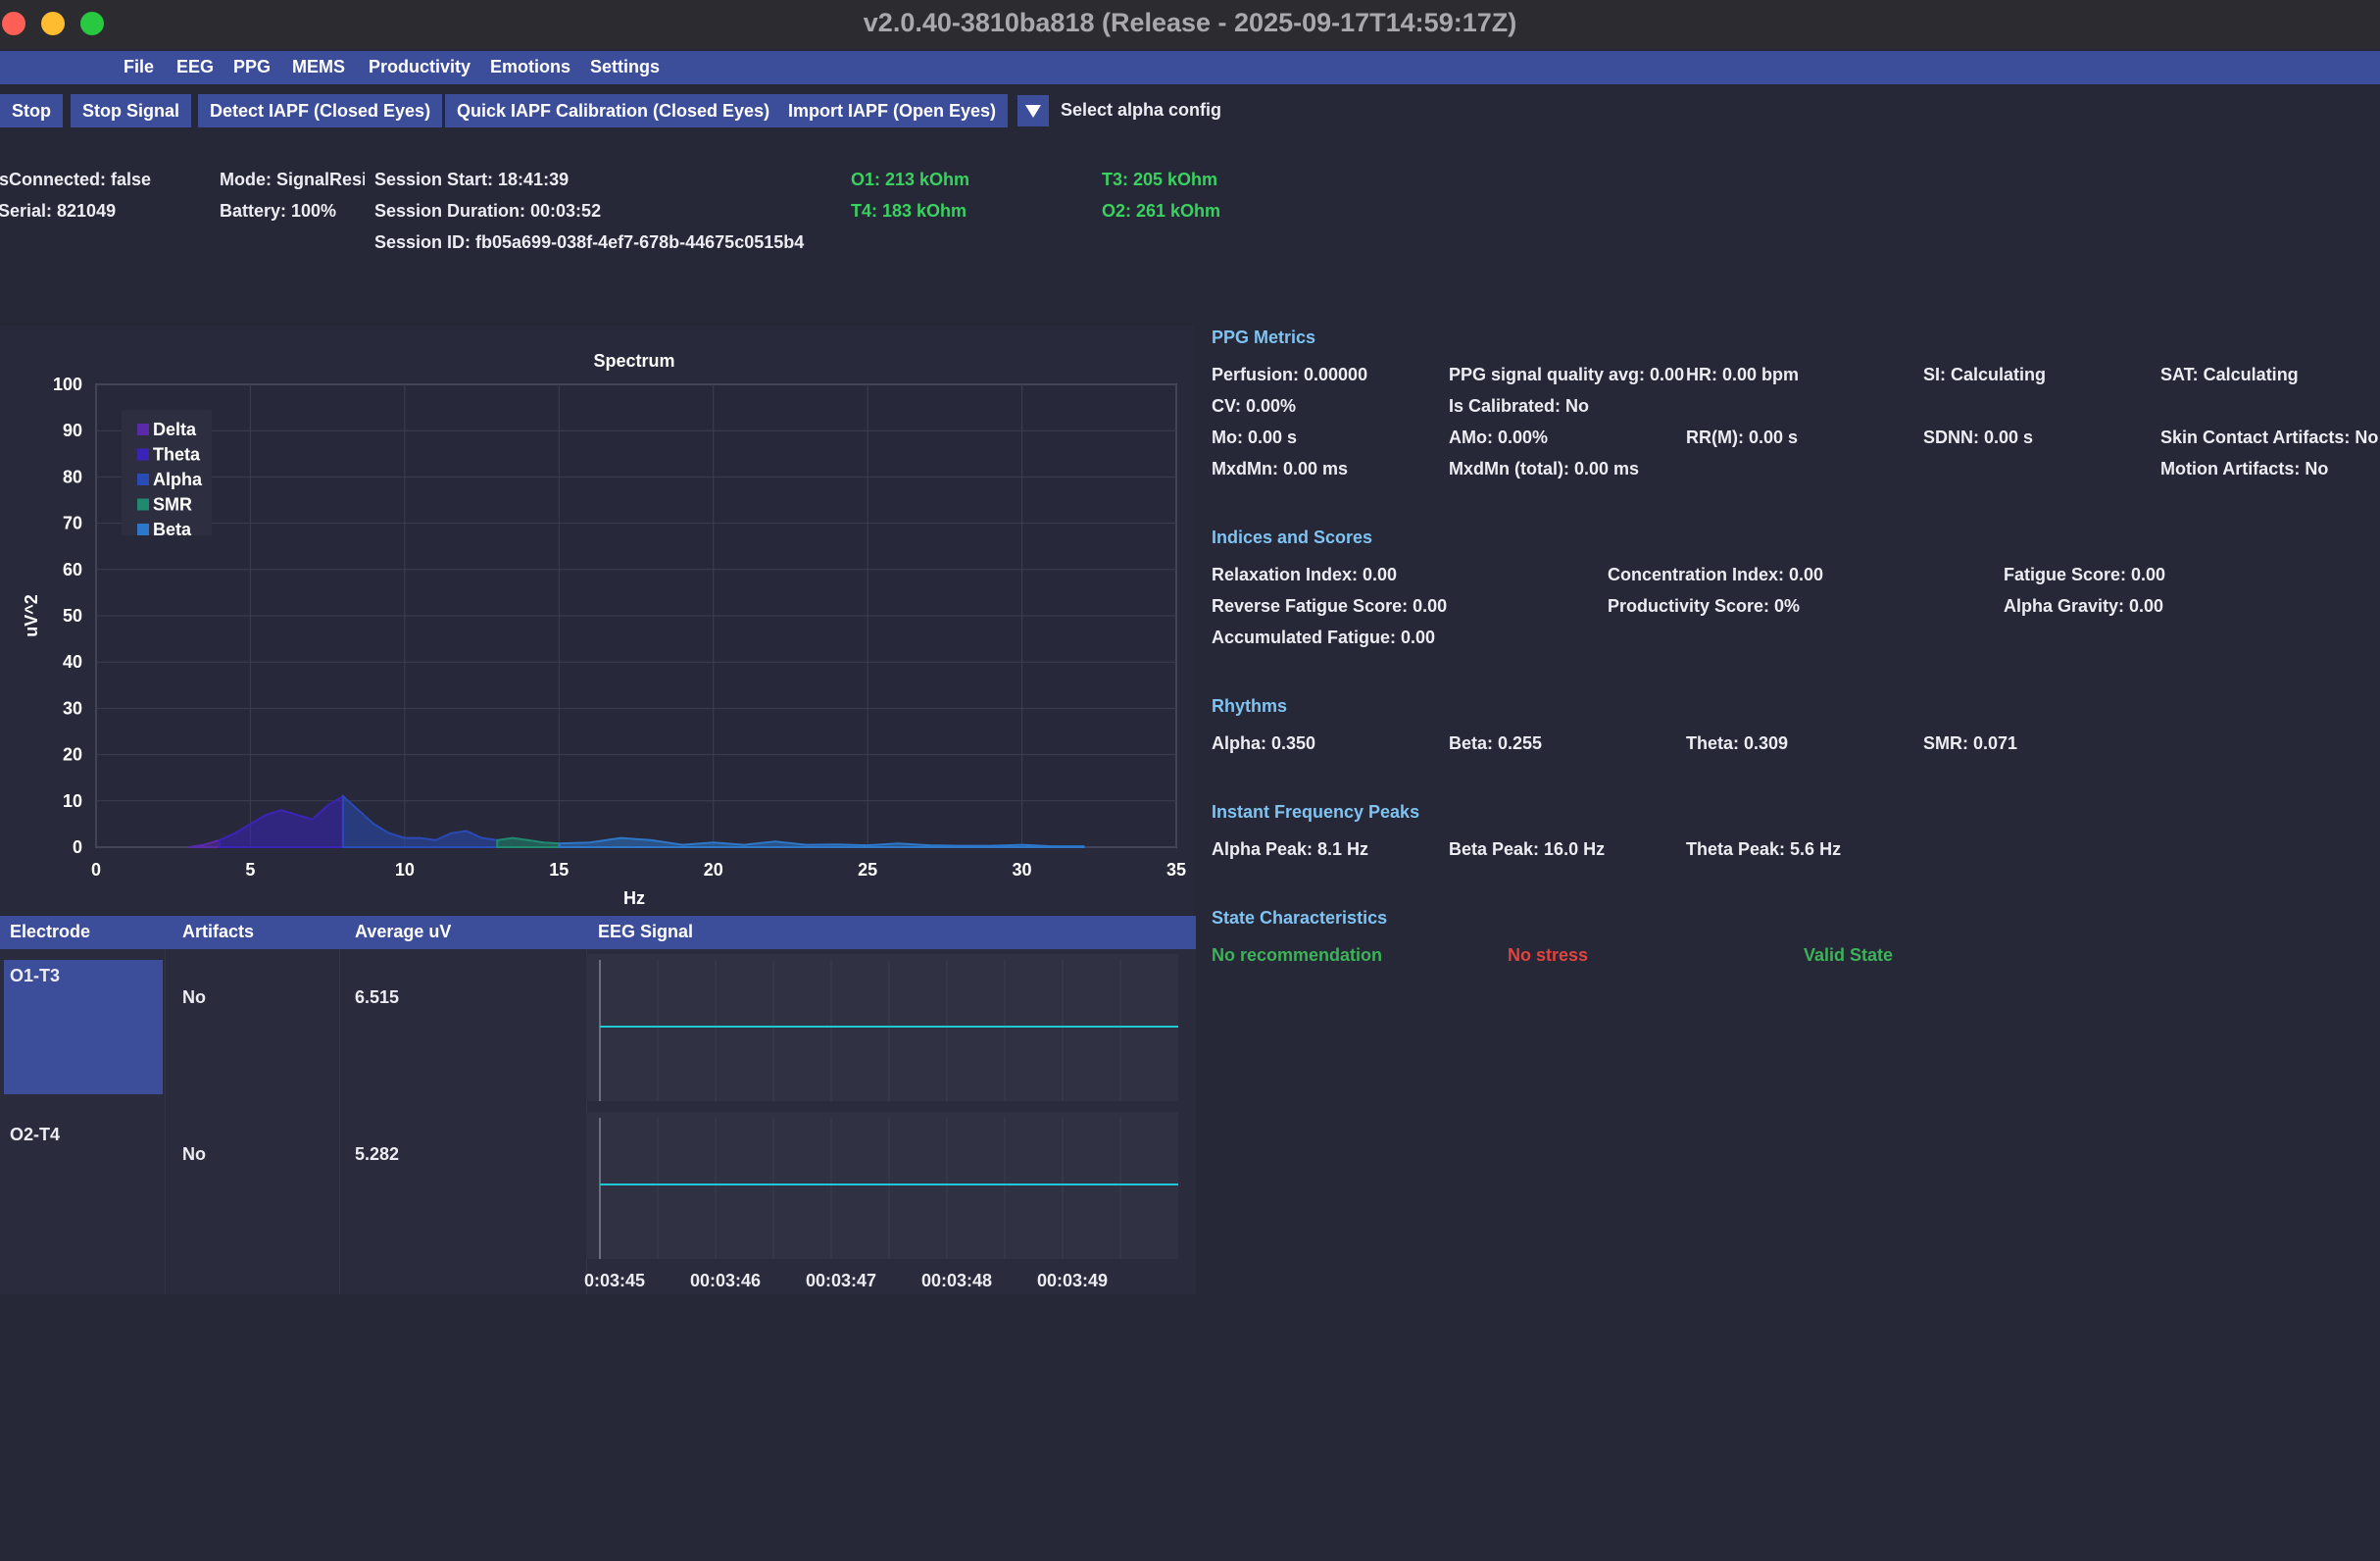 This screenshot has height=1561, width=2380. What do you see at coordinates (143, 454) in the screenshot?
I see `legend-swatch-theta` at bounding box center [143, 454].